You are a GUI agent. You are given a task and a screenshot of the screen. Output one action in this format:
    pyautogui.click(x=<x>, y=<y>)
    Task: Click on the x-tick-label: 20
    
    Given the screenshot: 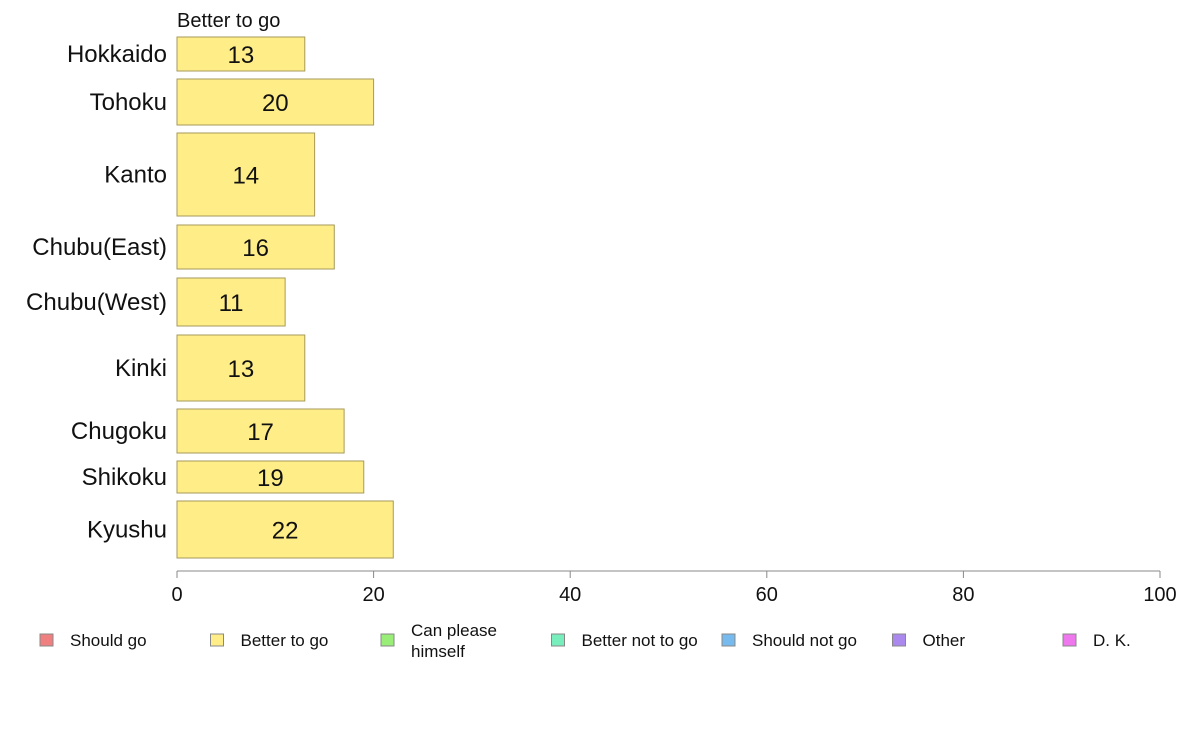 What is the action you would take?
    pyautogui.click(x=373, y=595)
    